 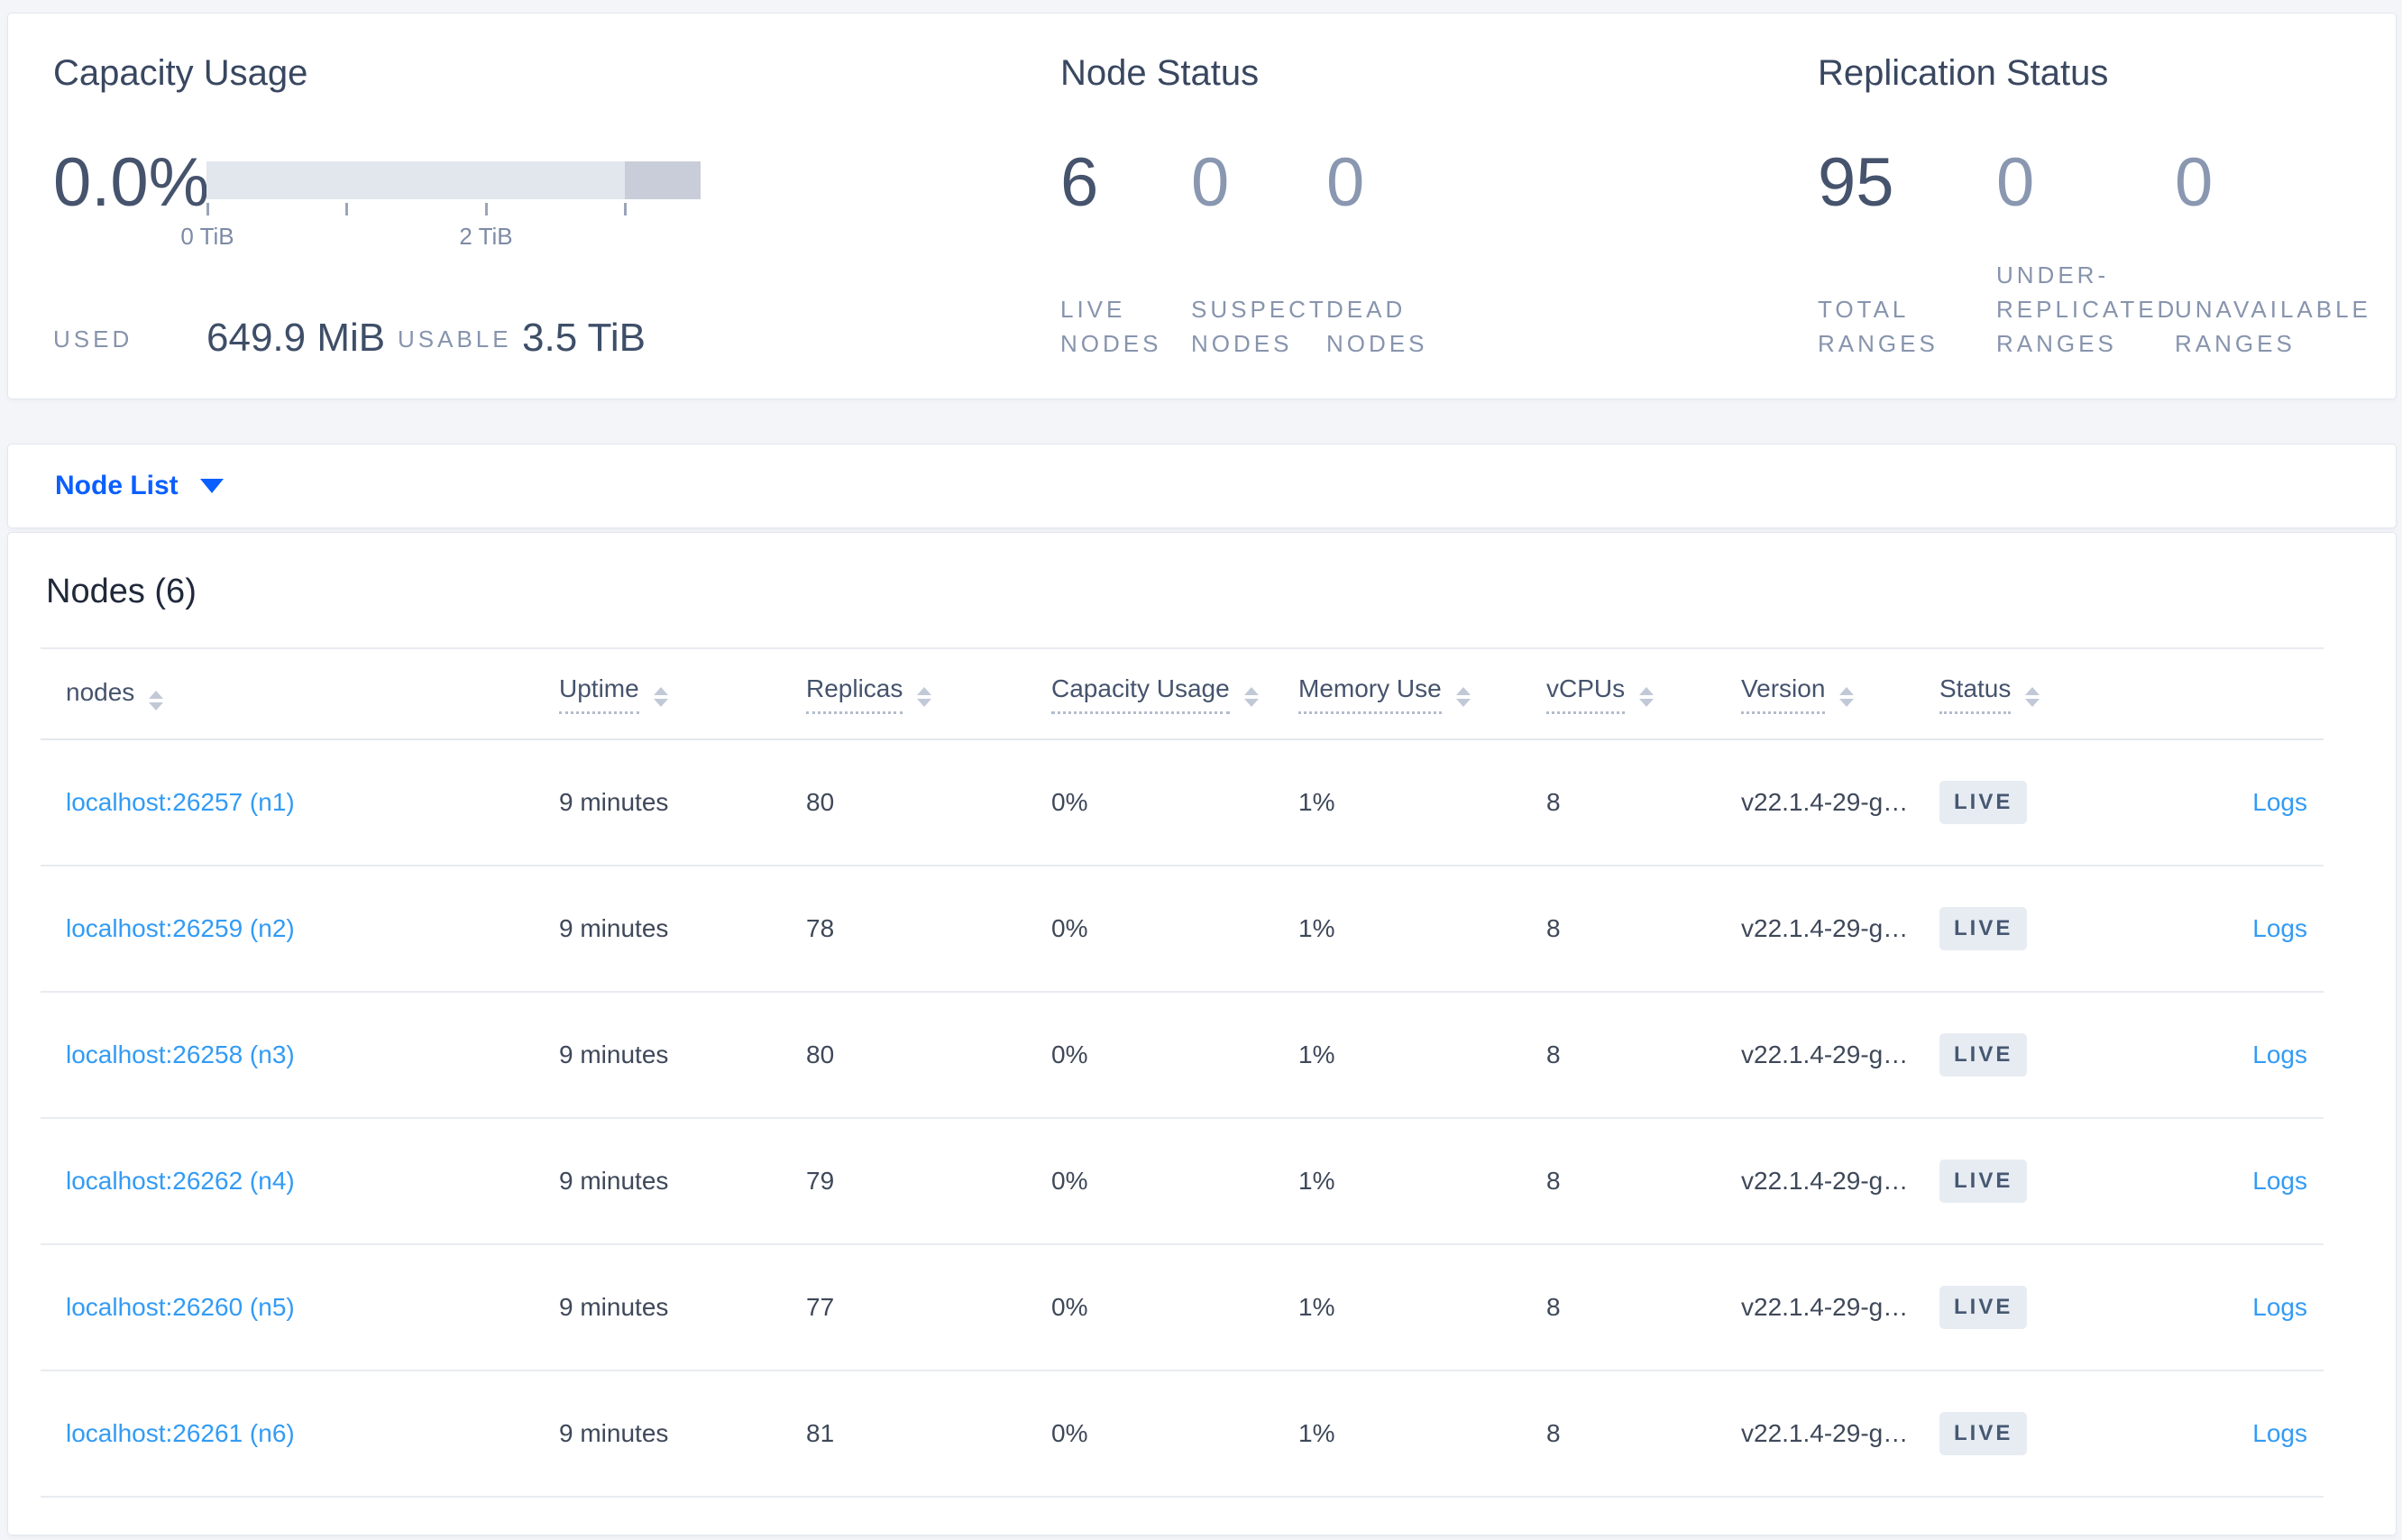 I want to click on capacity-usage-percent: 0.0%, so click(x=131, y=182).